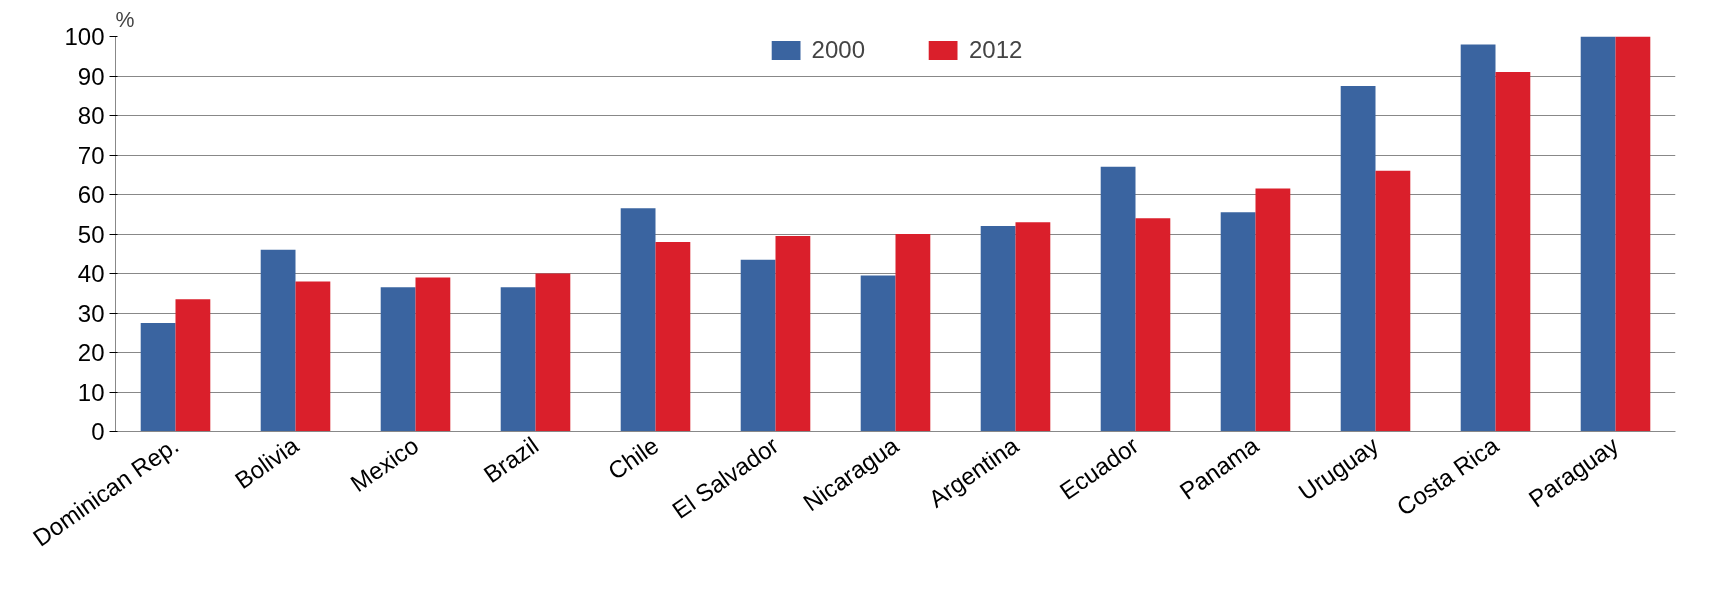 The height and width of the screenshot is (602, 1709). Describe the element at coordinates (996, 50) in the screenshot. I see `legend-label: 2012` at that location.